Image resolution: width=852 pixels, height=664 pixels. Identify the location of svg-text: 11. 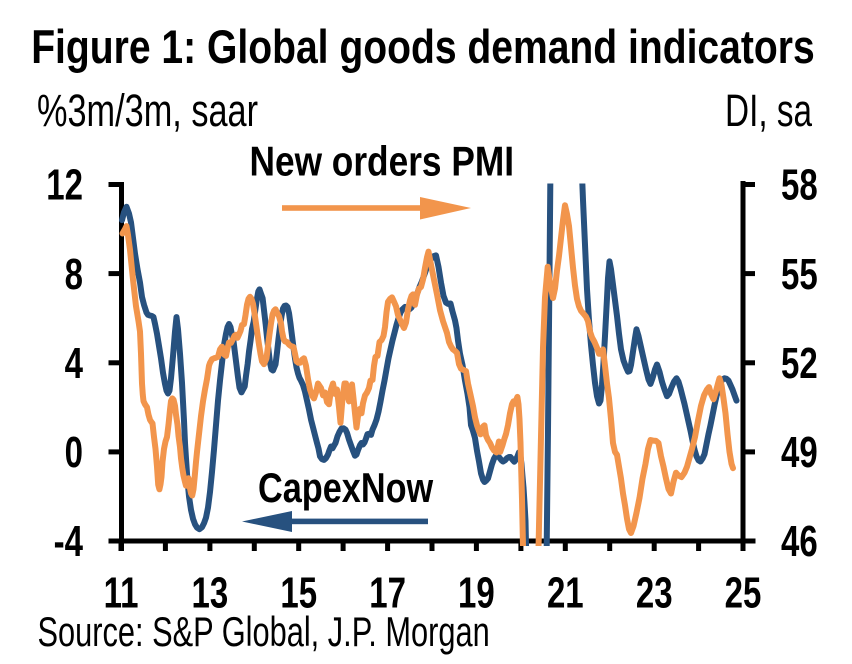
(121, 593).